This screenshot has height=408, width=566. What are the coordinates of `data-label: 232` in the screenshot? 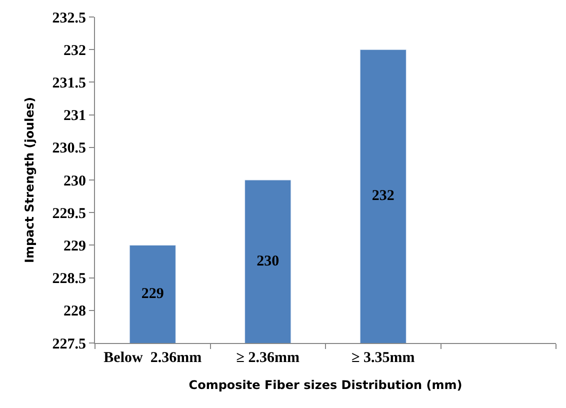 It's located at (383, 196).